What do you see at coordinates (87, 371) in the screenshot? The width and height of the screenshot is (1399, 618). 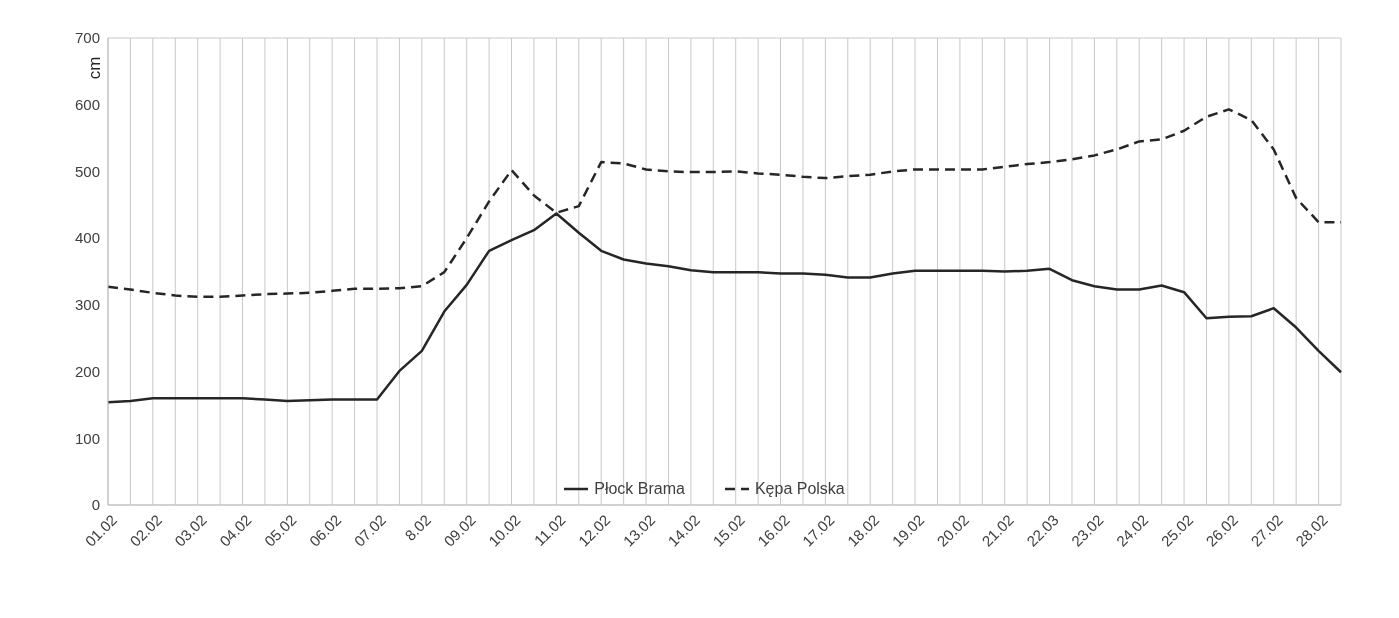 I see `y-tick-label: 200` at bounding box center [87, 371].